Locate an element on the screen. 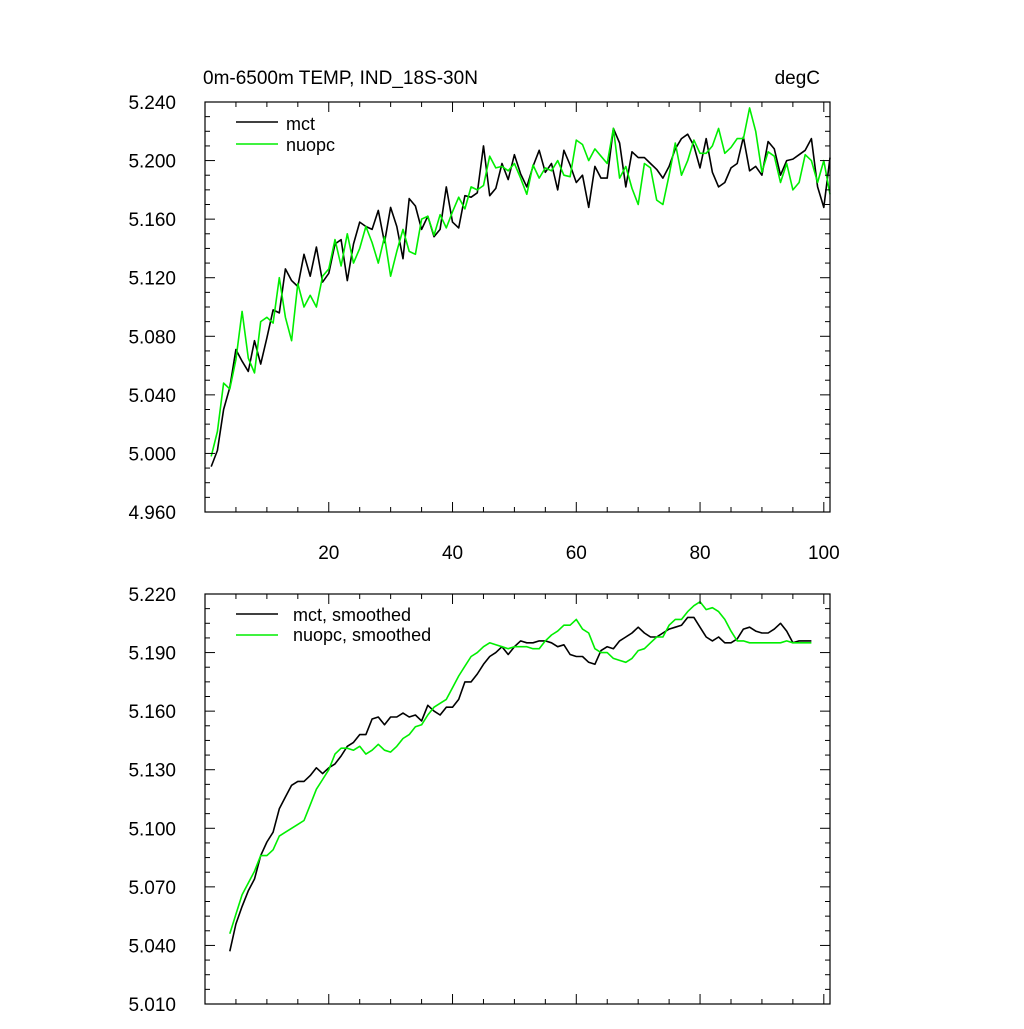  y-tick-label: 5.220 is located at coordinates (152, 595).